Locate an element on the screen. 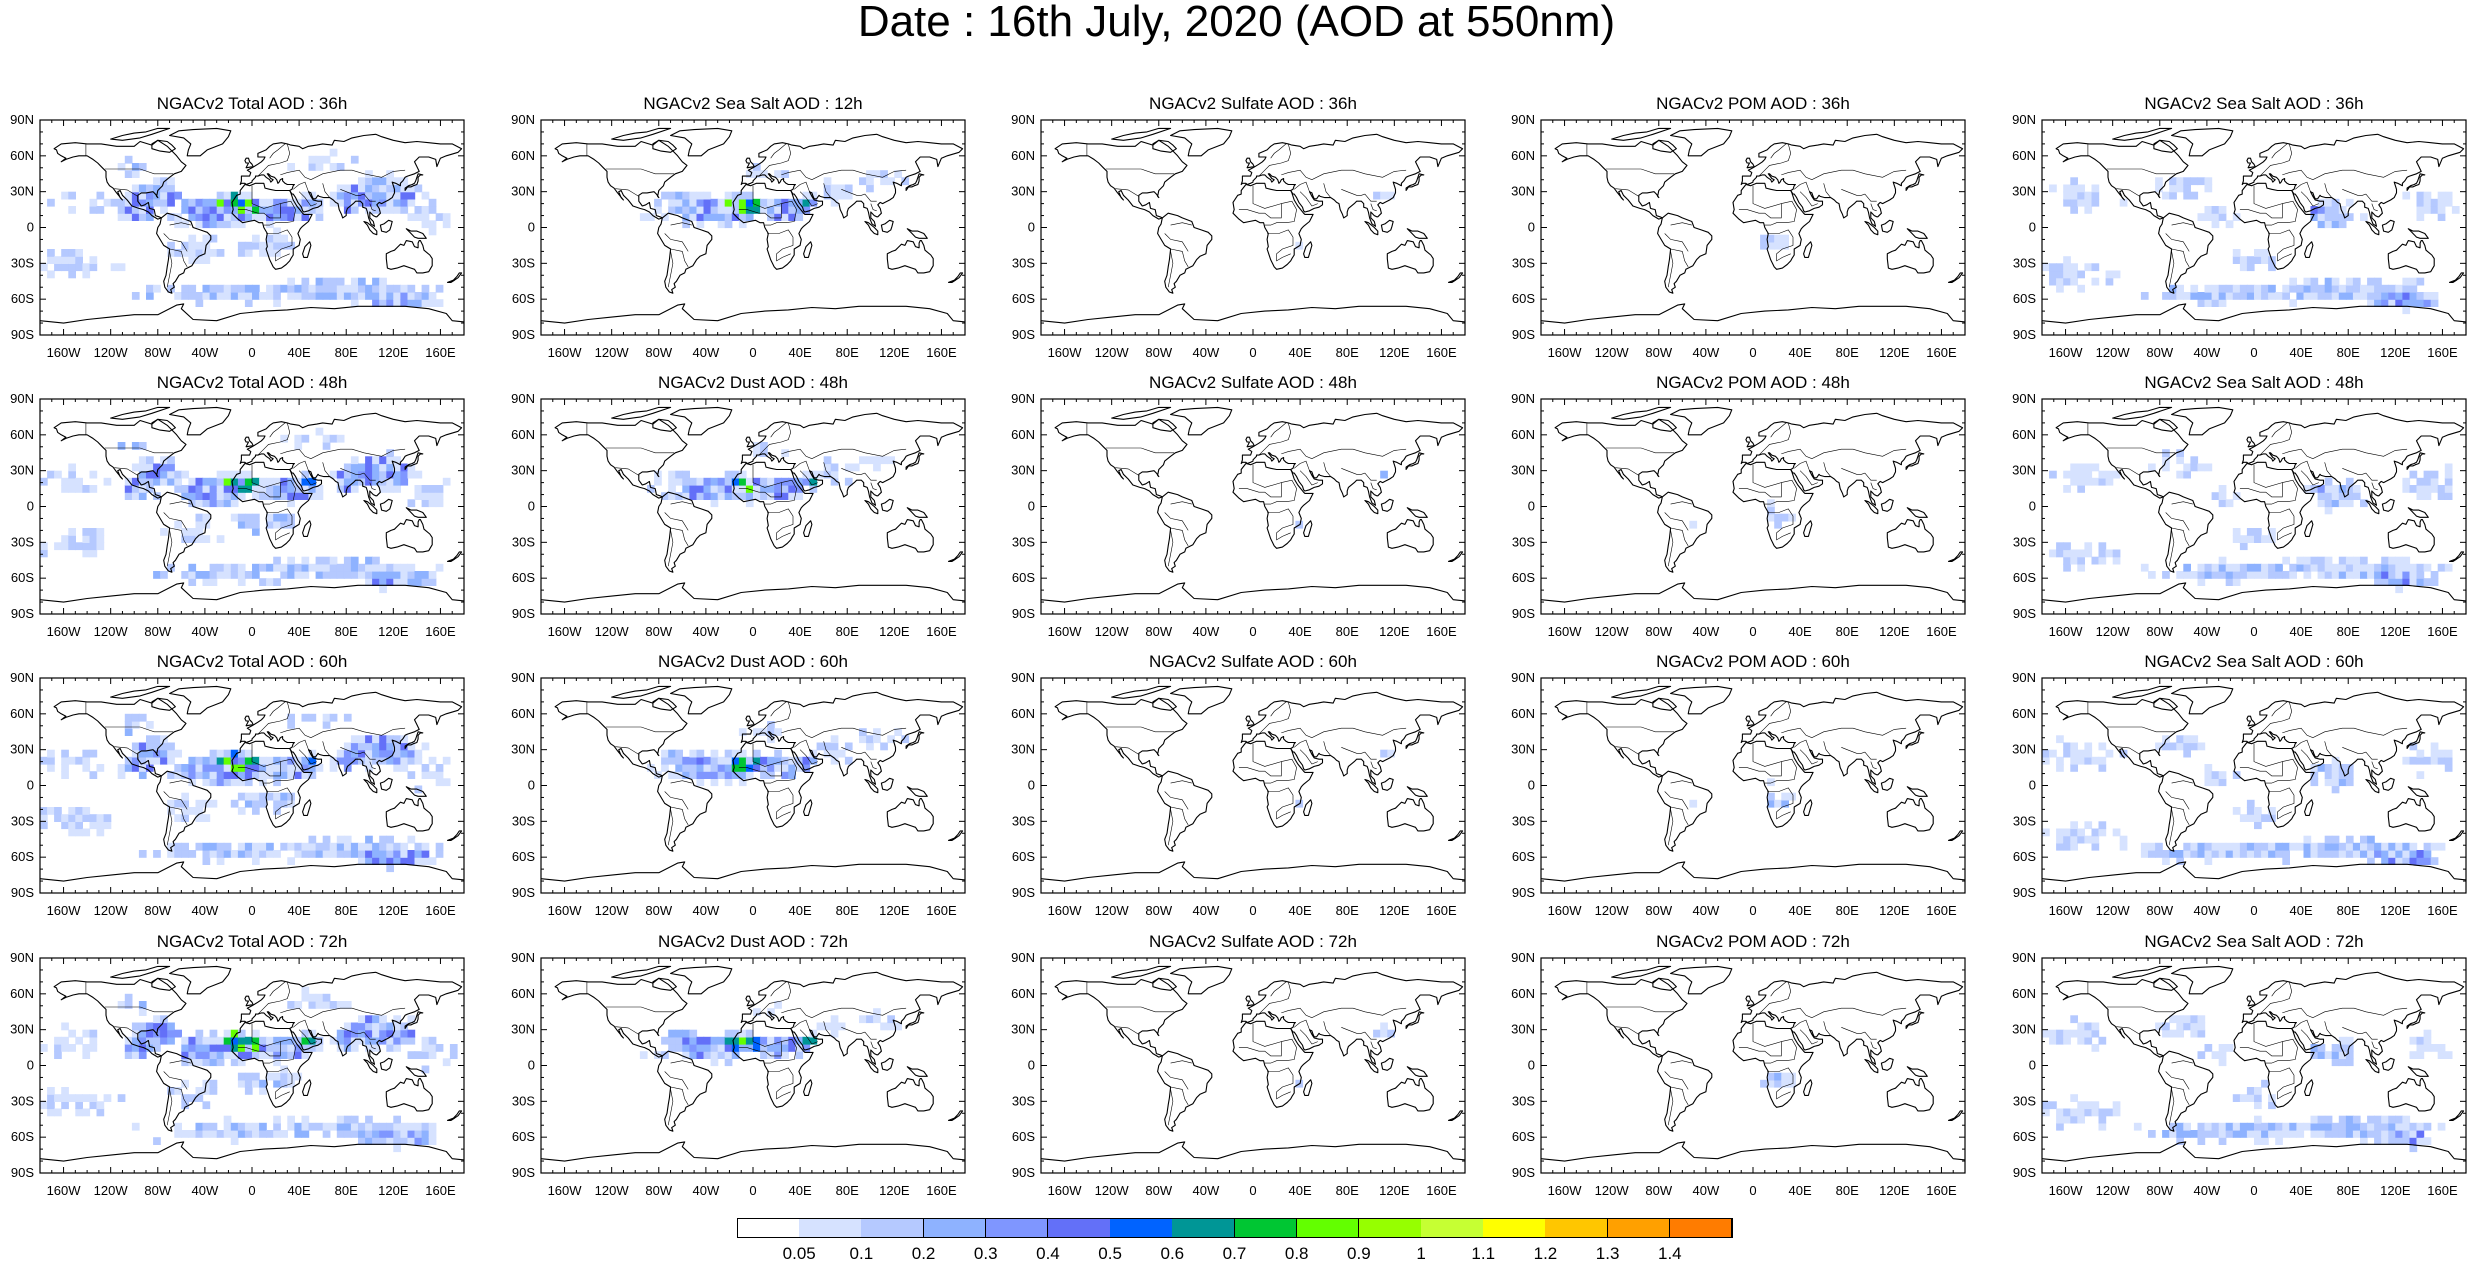 Image resolution: width=2473 pixels, height=1264 pixels. colorbar-tick-label: 0.3 is located at coordinates (986, 1254).